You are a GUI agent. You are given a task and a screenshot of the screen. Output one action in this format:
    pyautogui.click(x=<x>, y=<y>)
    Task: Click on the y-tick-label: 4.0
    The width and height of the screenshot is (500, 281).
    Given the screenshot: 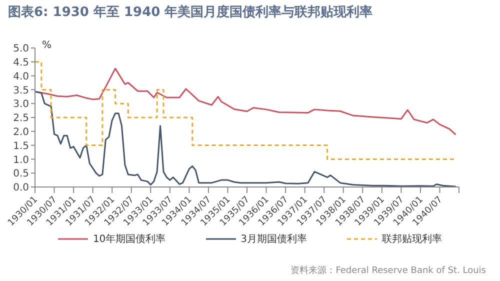 What is the action you would take?
    pyautogui.click(x=21, y=76)
    